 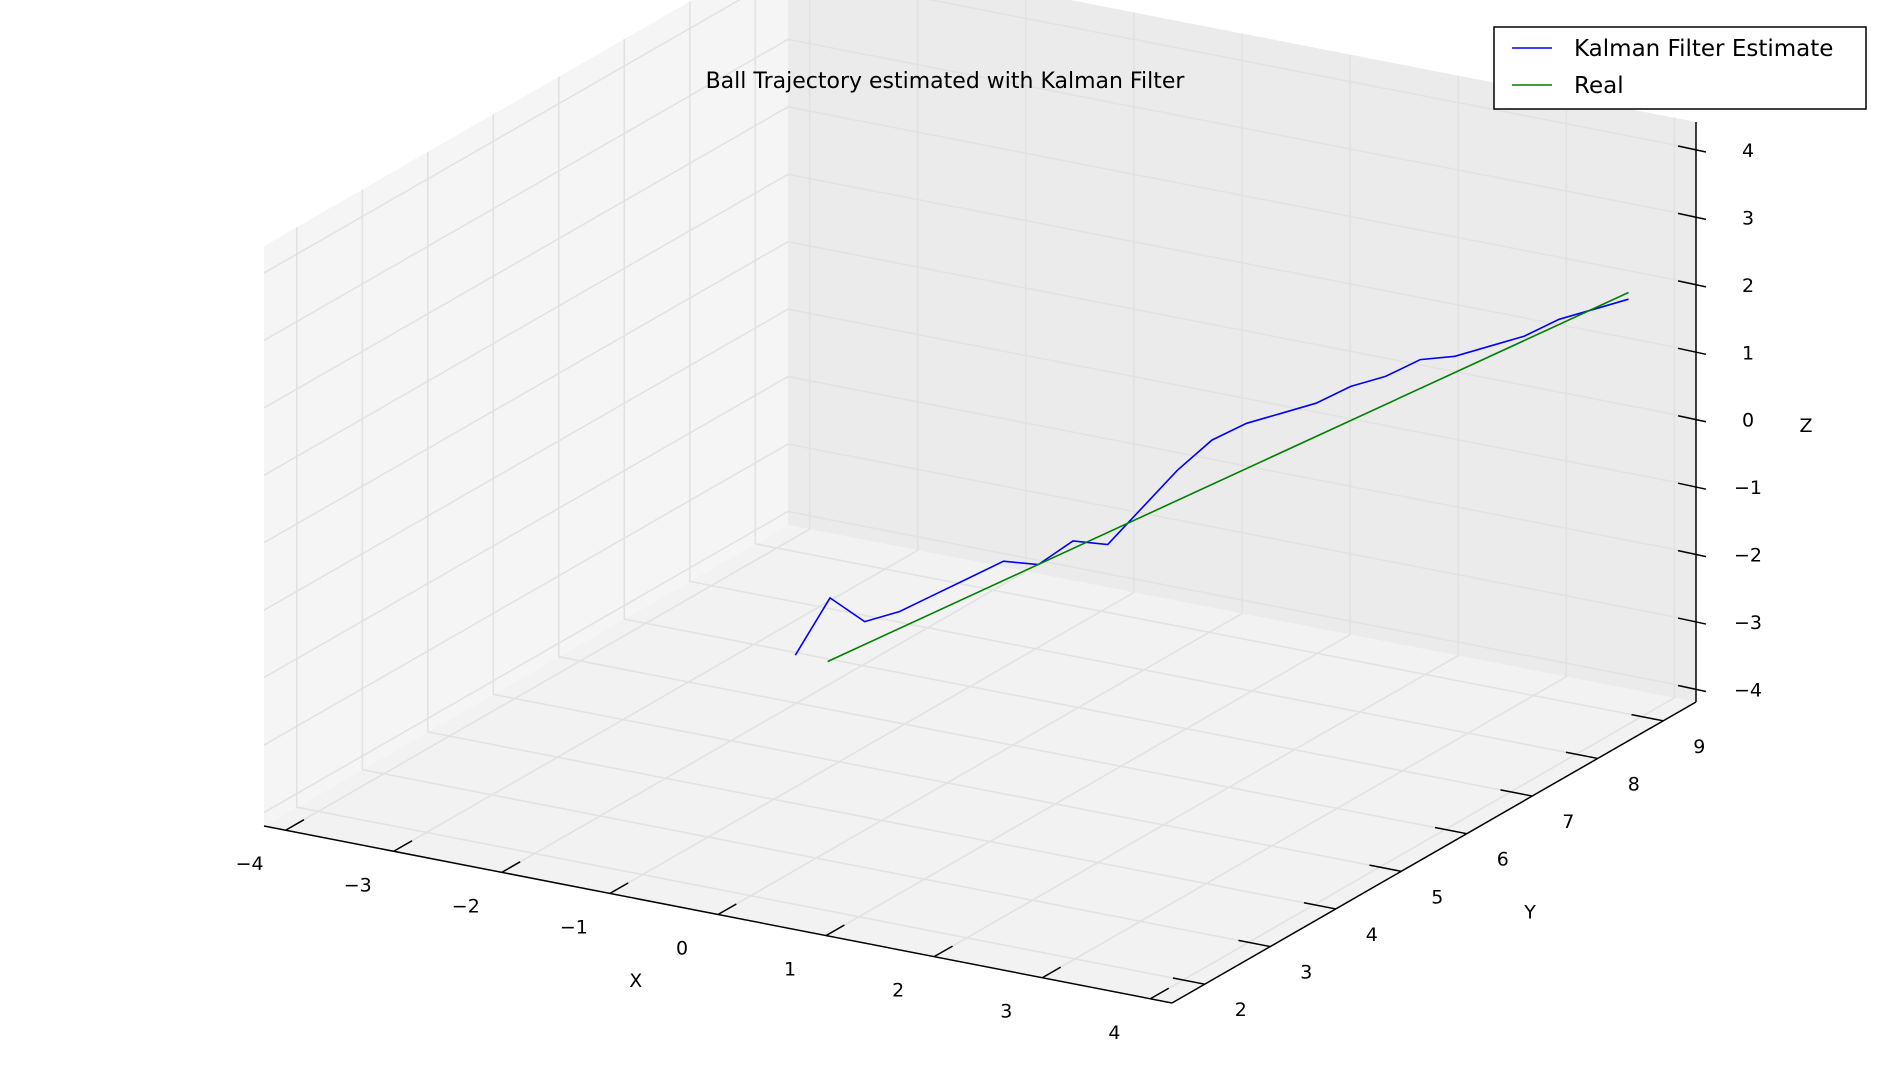 I want to click on z-tick-label: 4, so click(x=1748, y=151).